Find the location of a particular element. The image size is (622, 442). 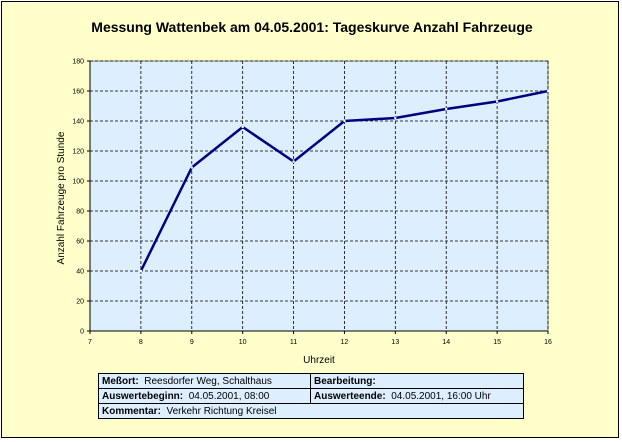

auswertebeginn-value: 04.05.2001, 08:00 is located at coordinates (229, 396).